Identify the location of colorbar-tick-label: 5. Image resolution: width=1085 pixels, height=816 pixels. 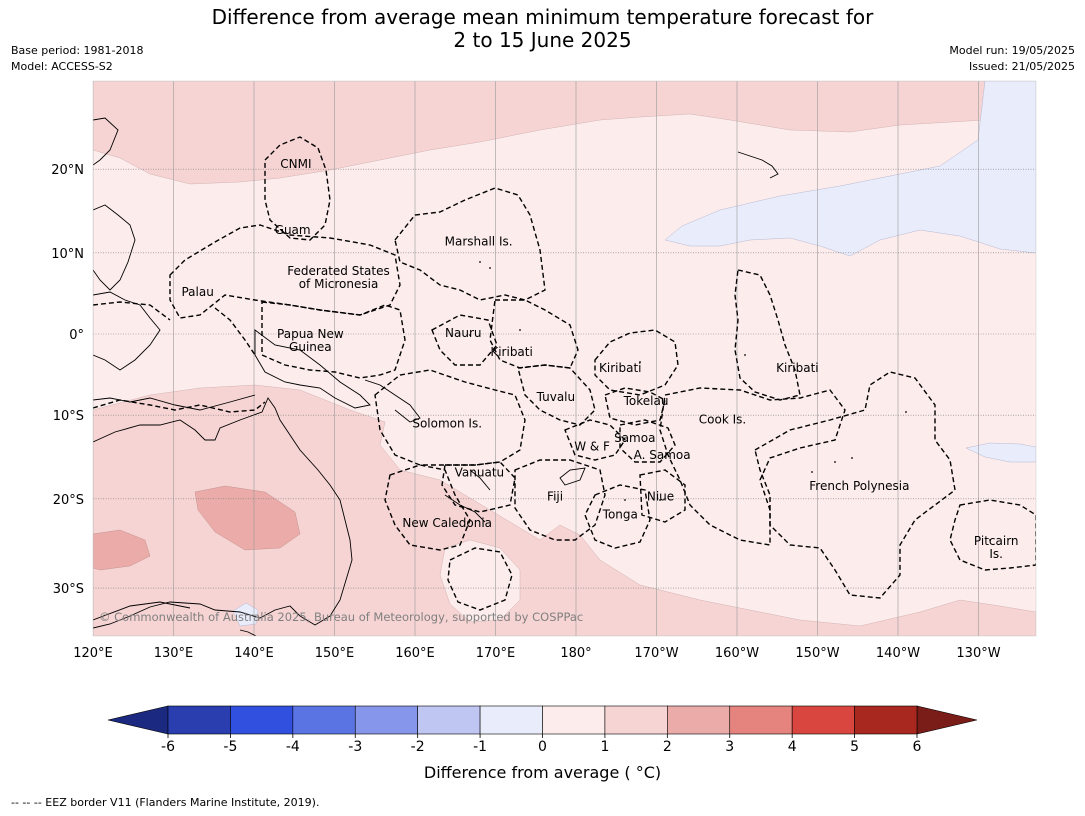
(854, 747).